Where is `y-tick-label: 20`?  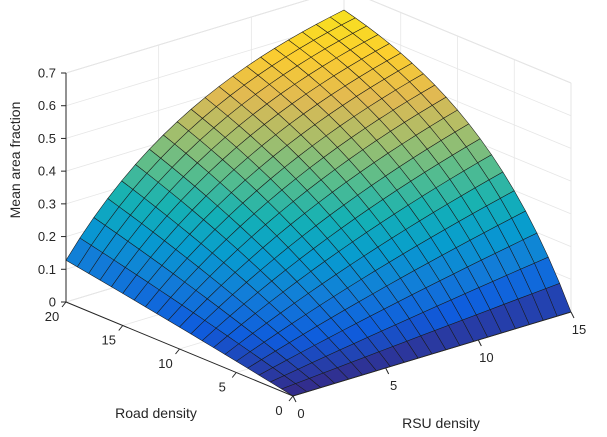 y-tick-label: 20 is located at coordinates (52, 316).